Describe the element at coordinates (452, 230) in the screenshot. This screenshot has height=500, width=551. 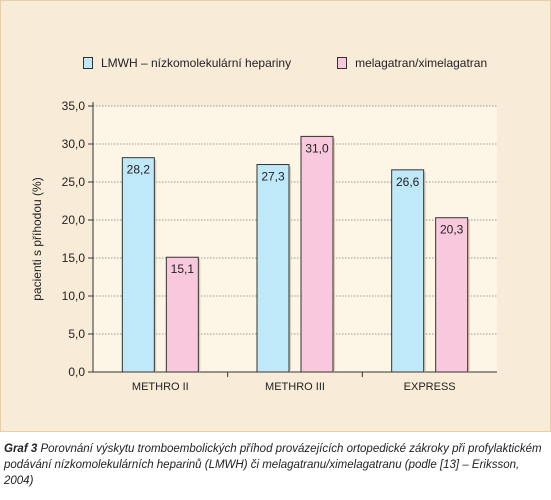
I see `data-label: 20,3` at that location.